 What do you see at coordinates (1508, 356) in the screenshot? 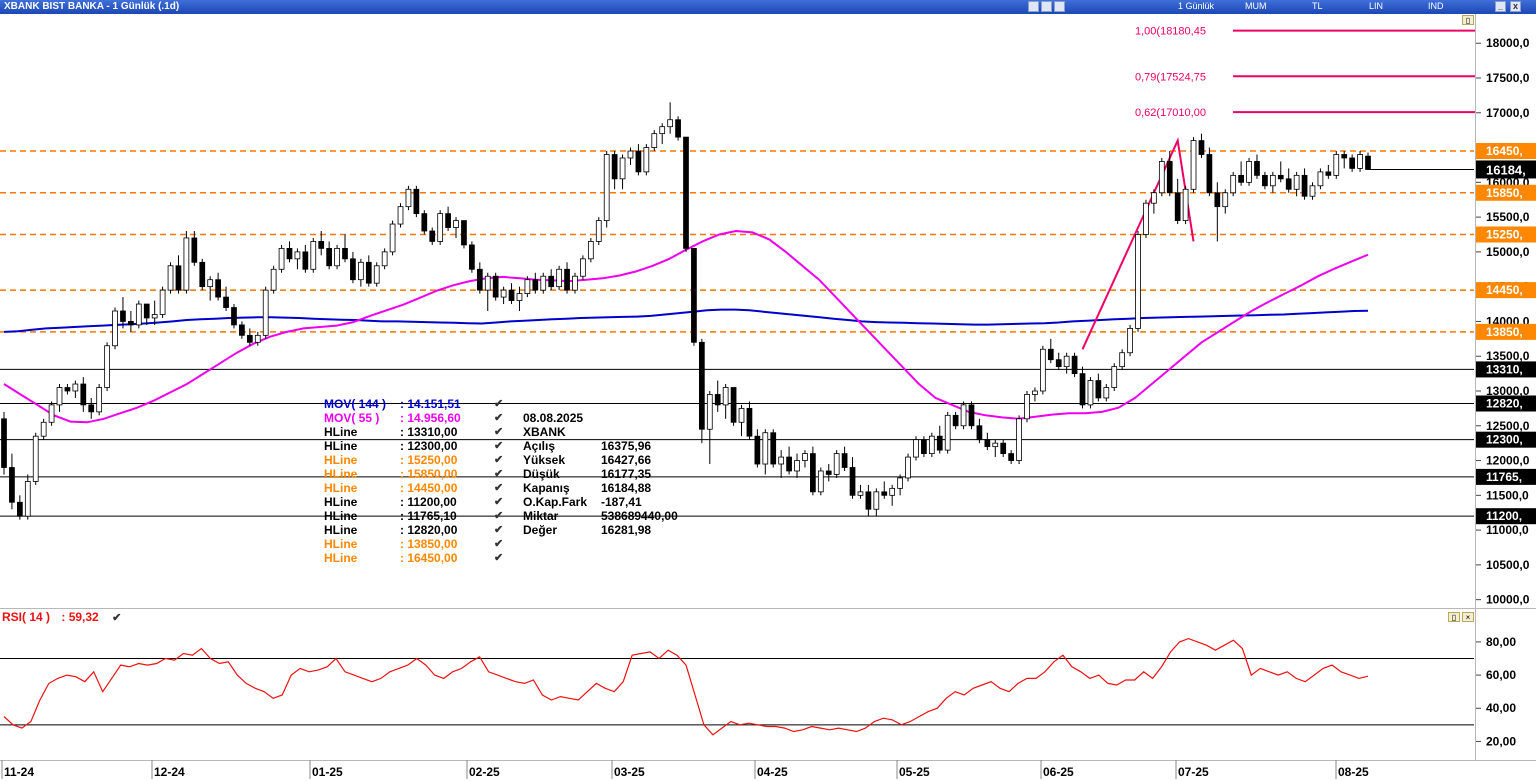
I see `y-tick-label: 13500,0` at bounding box center [1508, 356].